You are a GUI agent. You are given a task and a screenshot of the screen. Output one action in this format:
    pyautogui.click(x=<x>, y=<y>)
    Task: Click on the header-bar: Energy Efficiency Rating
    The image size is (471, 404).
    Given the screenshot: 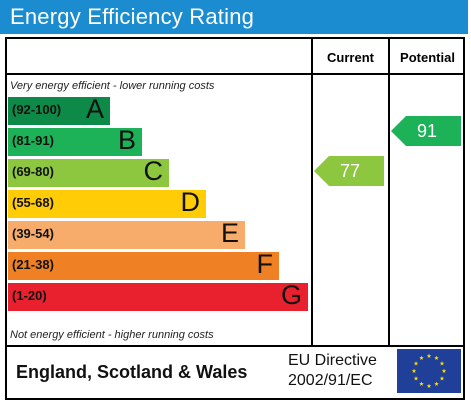 What is the action you would take?
    pyautogui.click(x=234, y=17)
    